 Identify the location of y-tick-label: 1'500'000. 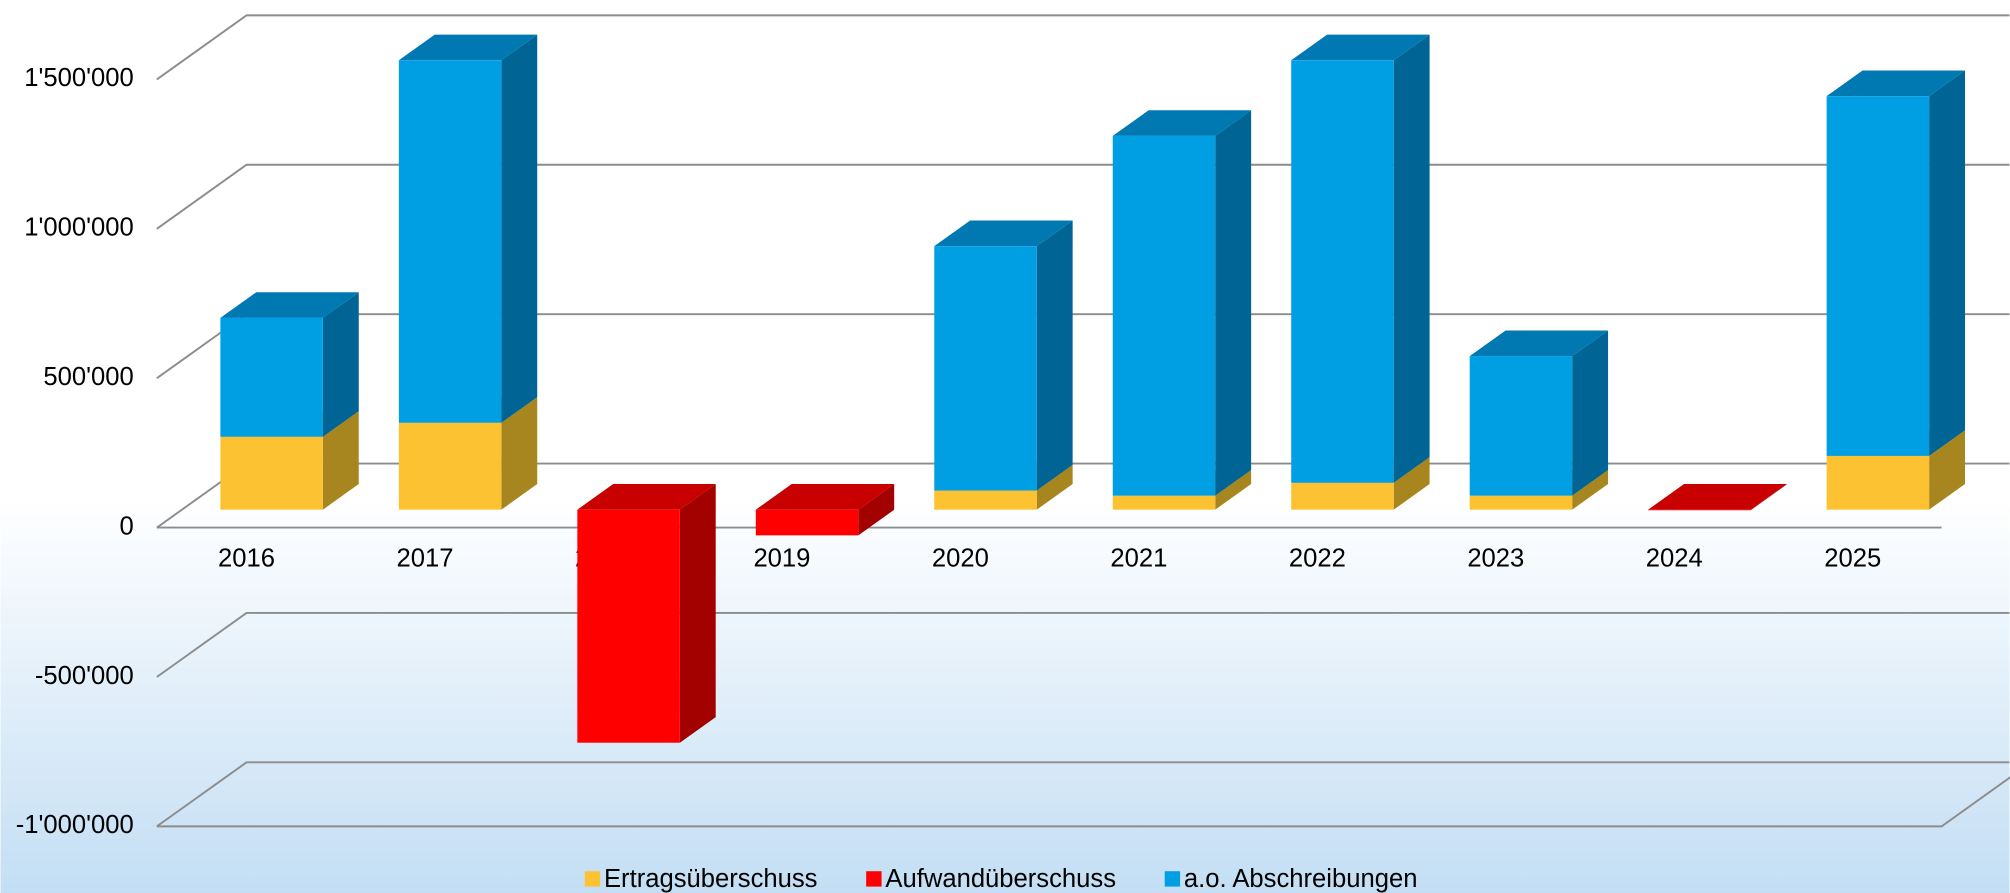
(78, 78).